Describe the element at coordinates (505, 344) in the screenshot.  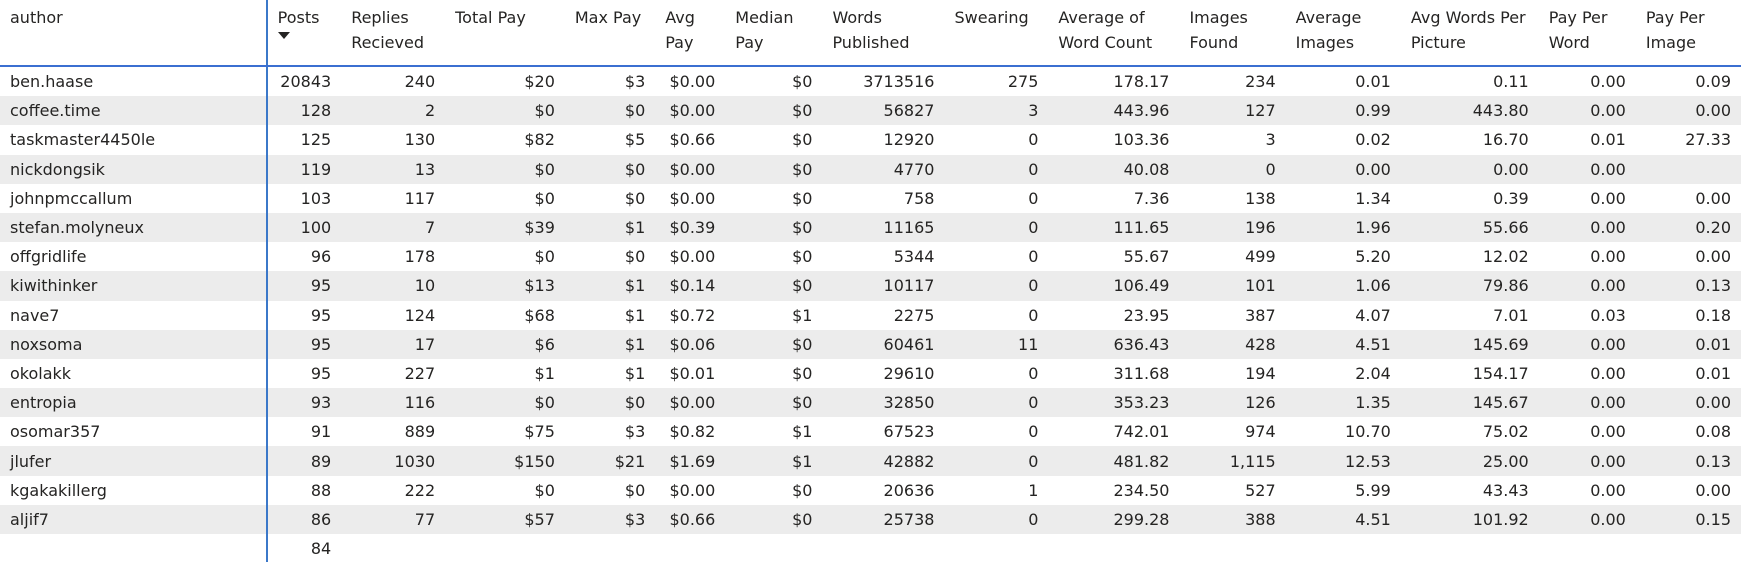
I see `cell-total-pay: $6` at that location.